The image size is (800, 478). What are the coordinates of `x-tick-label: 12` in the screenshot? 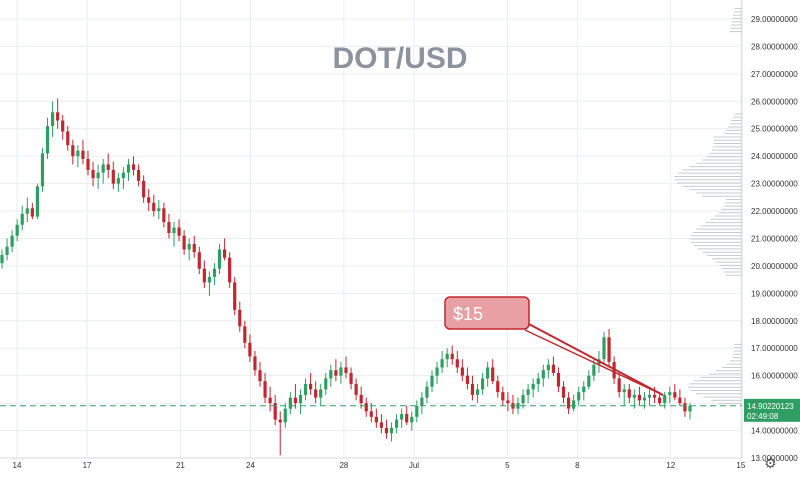 It's located at (670, 465).